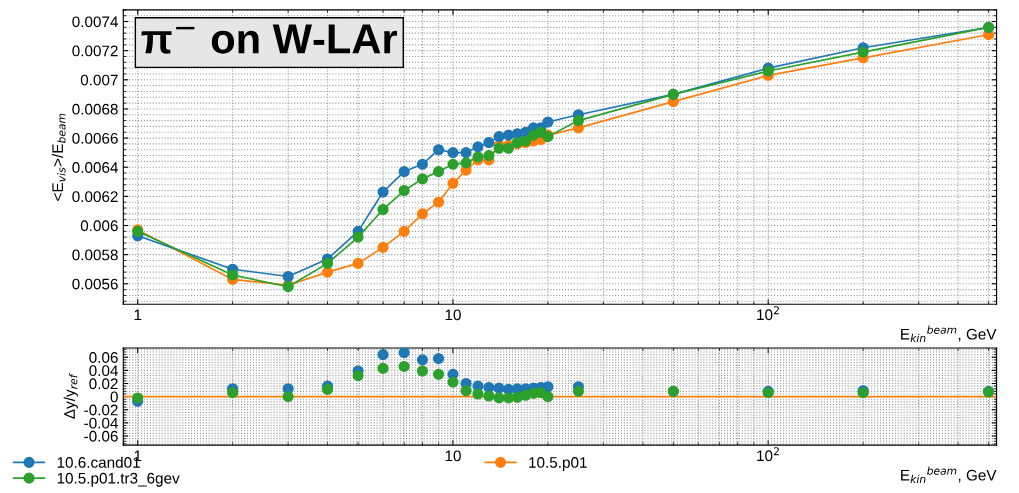 Image resolution: width=1019 pixels, height=493 pixels. What do you see at coordinates (99, 226) in the screenshot?
I see `y-tick-label: 0.006` at bounding box center [99, 226].